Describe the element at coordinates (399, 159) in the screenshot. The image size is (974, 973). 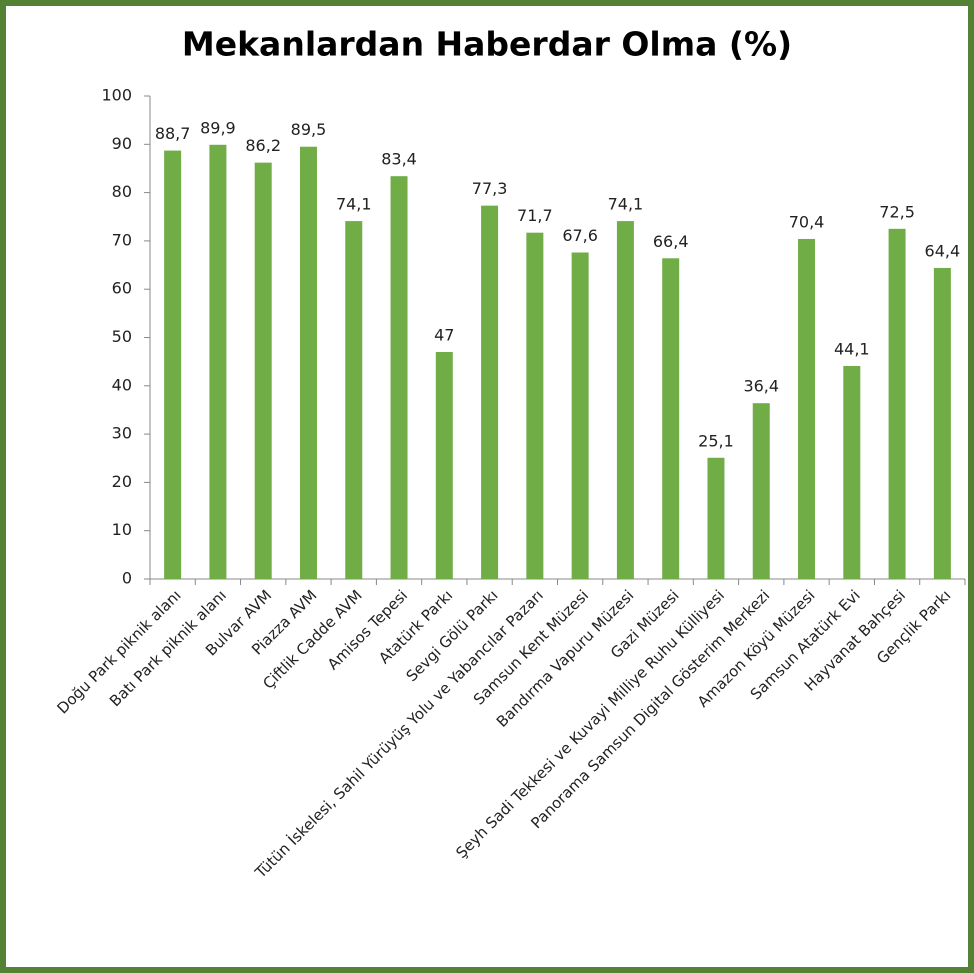
I see `data-label: 83,4` at that location.